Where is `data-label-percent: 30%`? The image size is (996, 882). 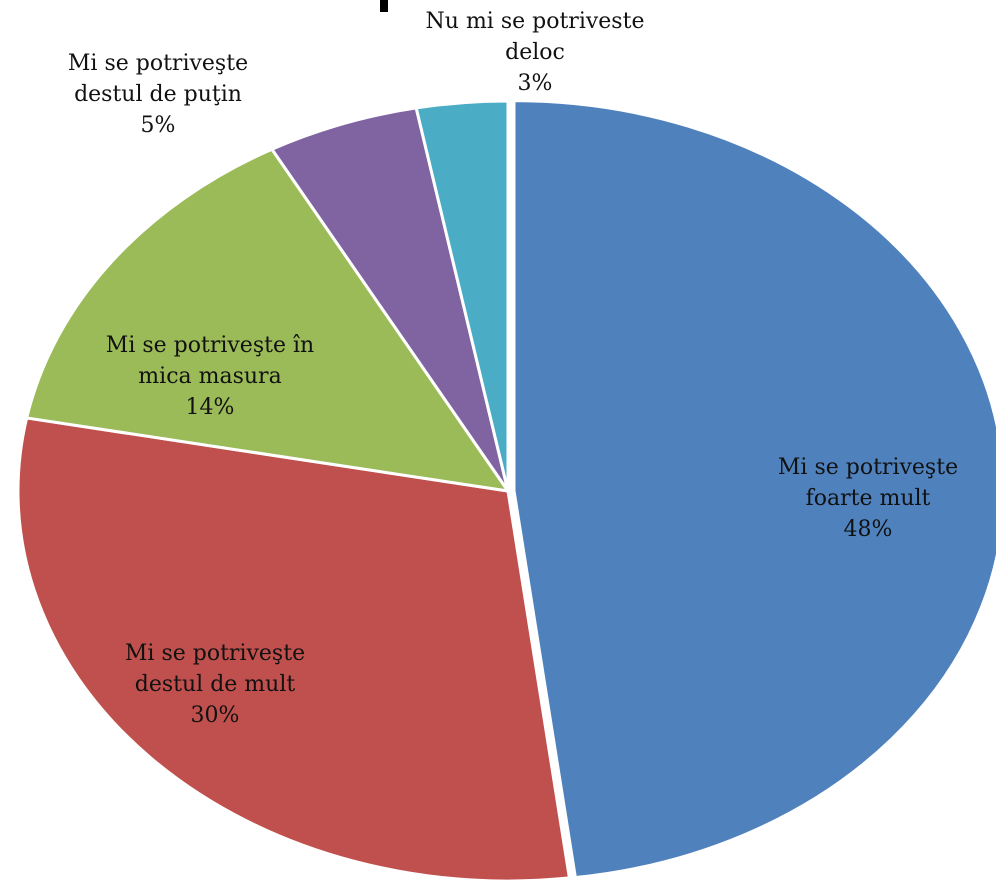
data-label-percent: 30% is located at coordinates (215, 715).